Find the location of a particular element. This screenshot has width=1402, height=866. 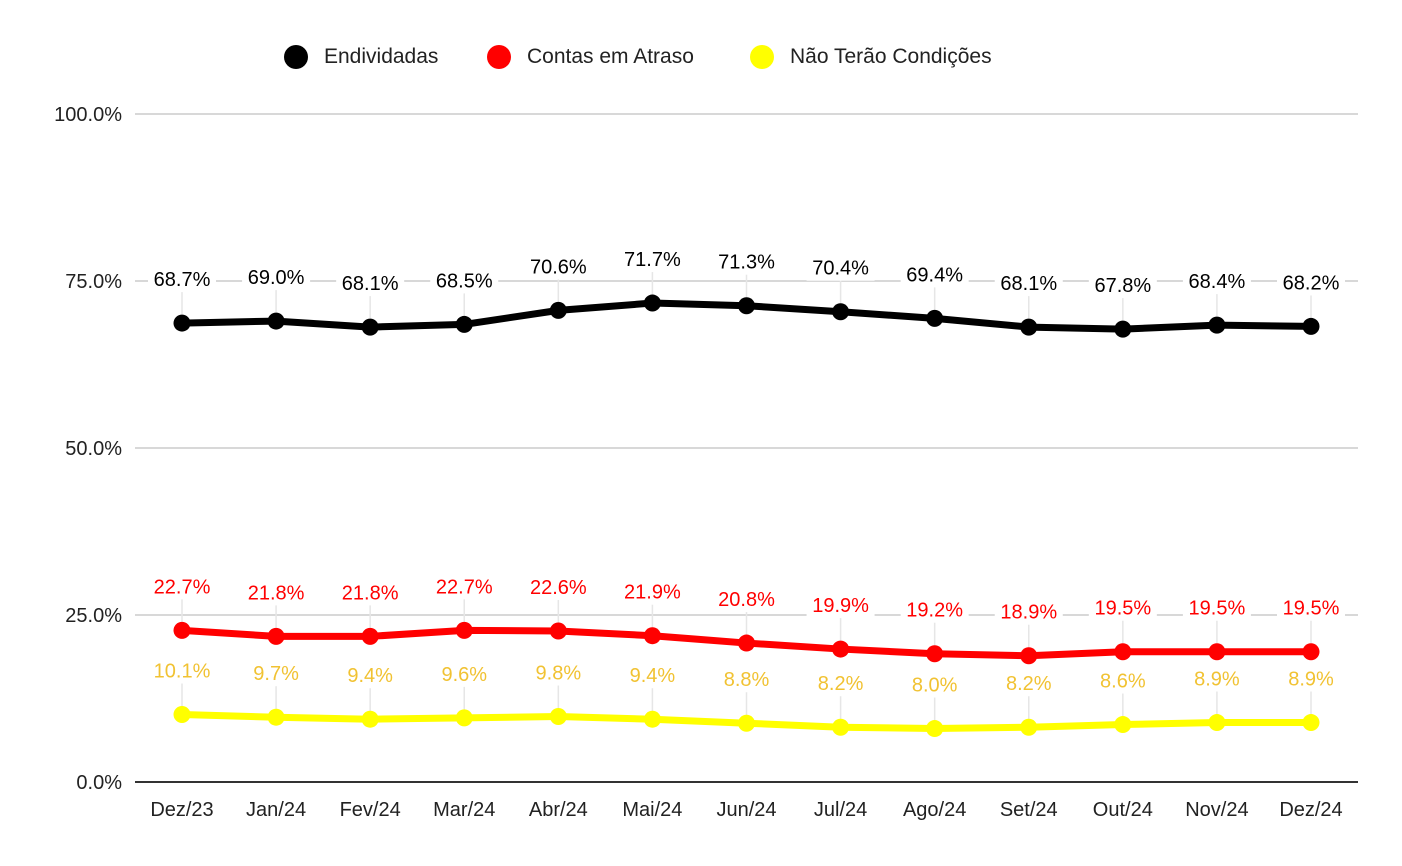

x-tick-label: Jul/24 is located at coordinates (840, 810).